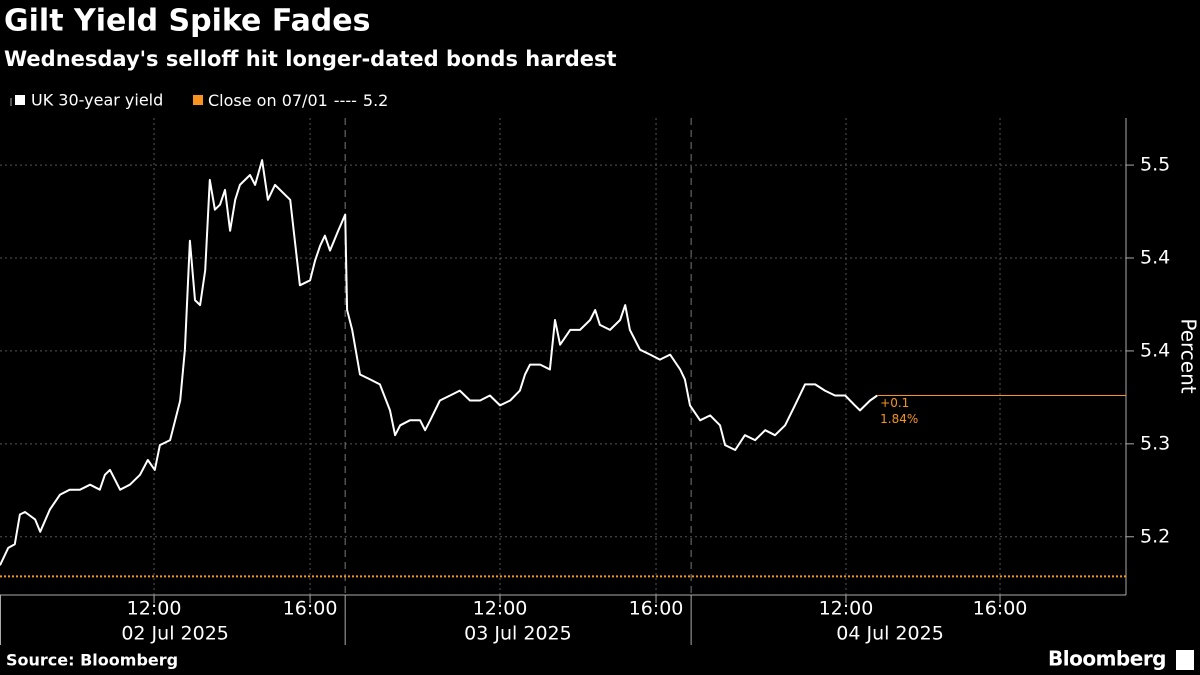 The image size is (1200, 675). Describe the element at coordinates (899, 419) in the screenshot. I see `percent-label: 1.84%` at that location.